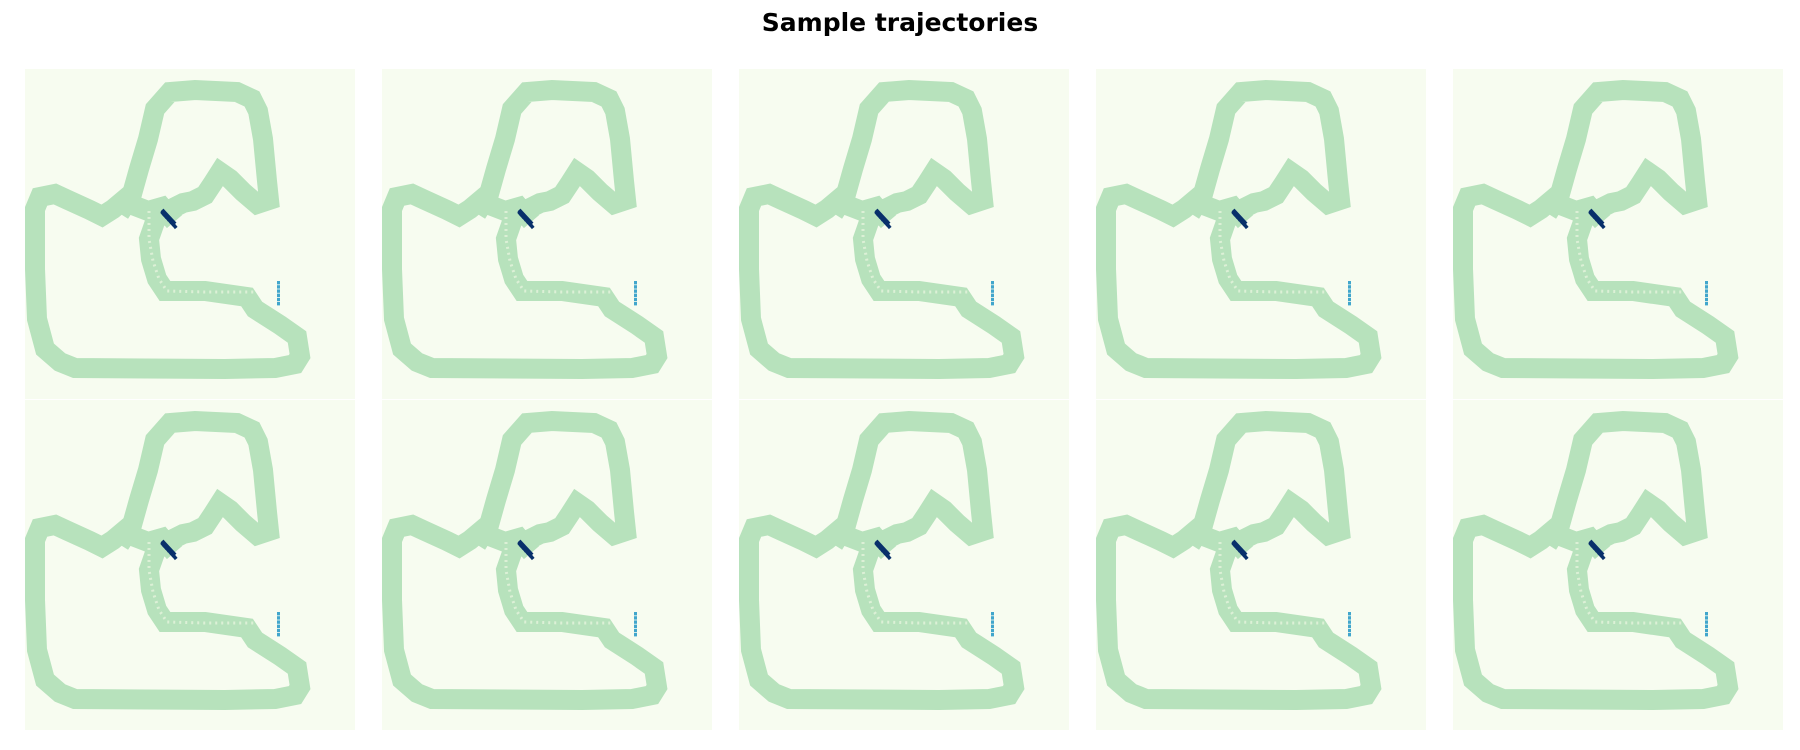 This screenshot has height=750, width=1800. What do you see at coordinates (900, 22) in the screenshot?
I see `figure-title: Sample trajectories` at bounding box center [900, 22].